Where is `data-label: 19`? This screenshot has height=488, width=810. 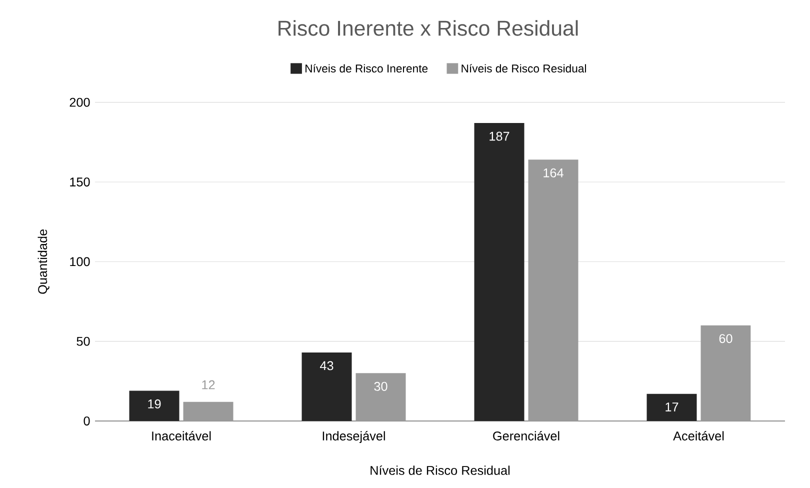
data-label: 19 is located at coordinates (154, 403).